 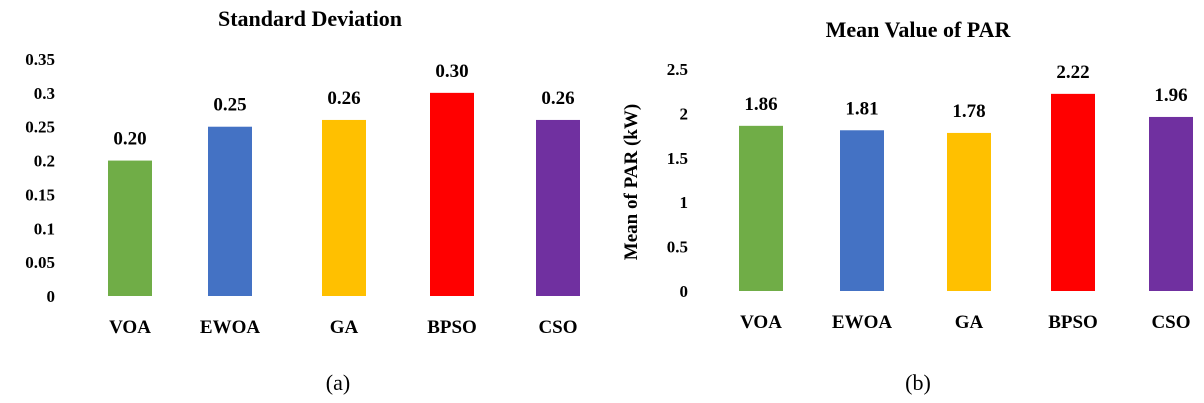 I want to click on data-label: 0.20, so click(x=129, y=139).